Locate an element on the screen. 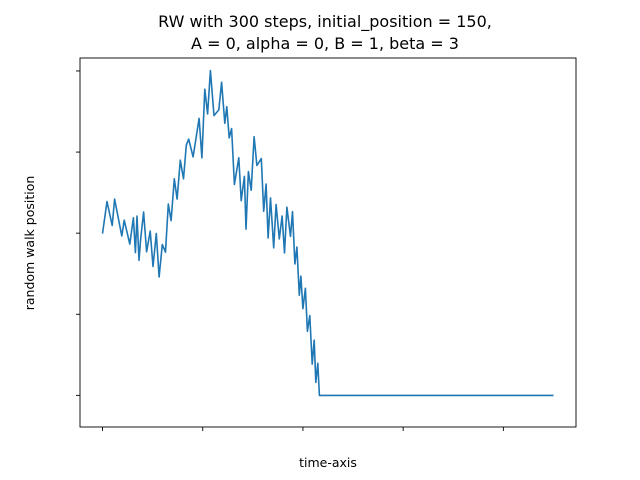 This screenshot has width=640, height=480. x-axis-ticks is located at coordinates (303, 429).